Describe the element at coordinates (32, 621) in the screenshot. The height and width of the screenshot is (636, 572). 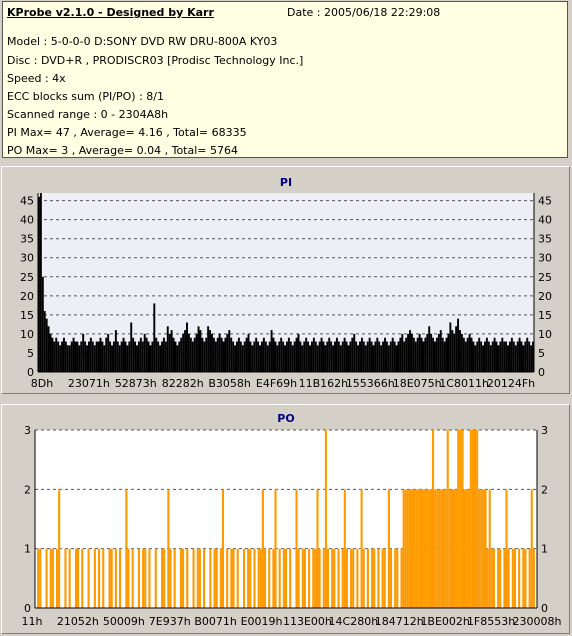
I see `x-tick-label: 11h` at that location.